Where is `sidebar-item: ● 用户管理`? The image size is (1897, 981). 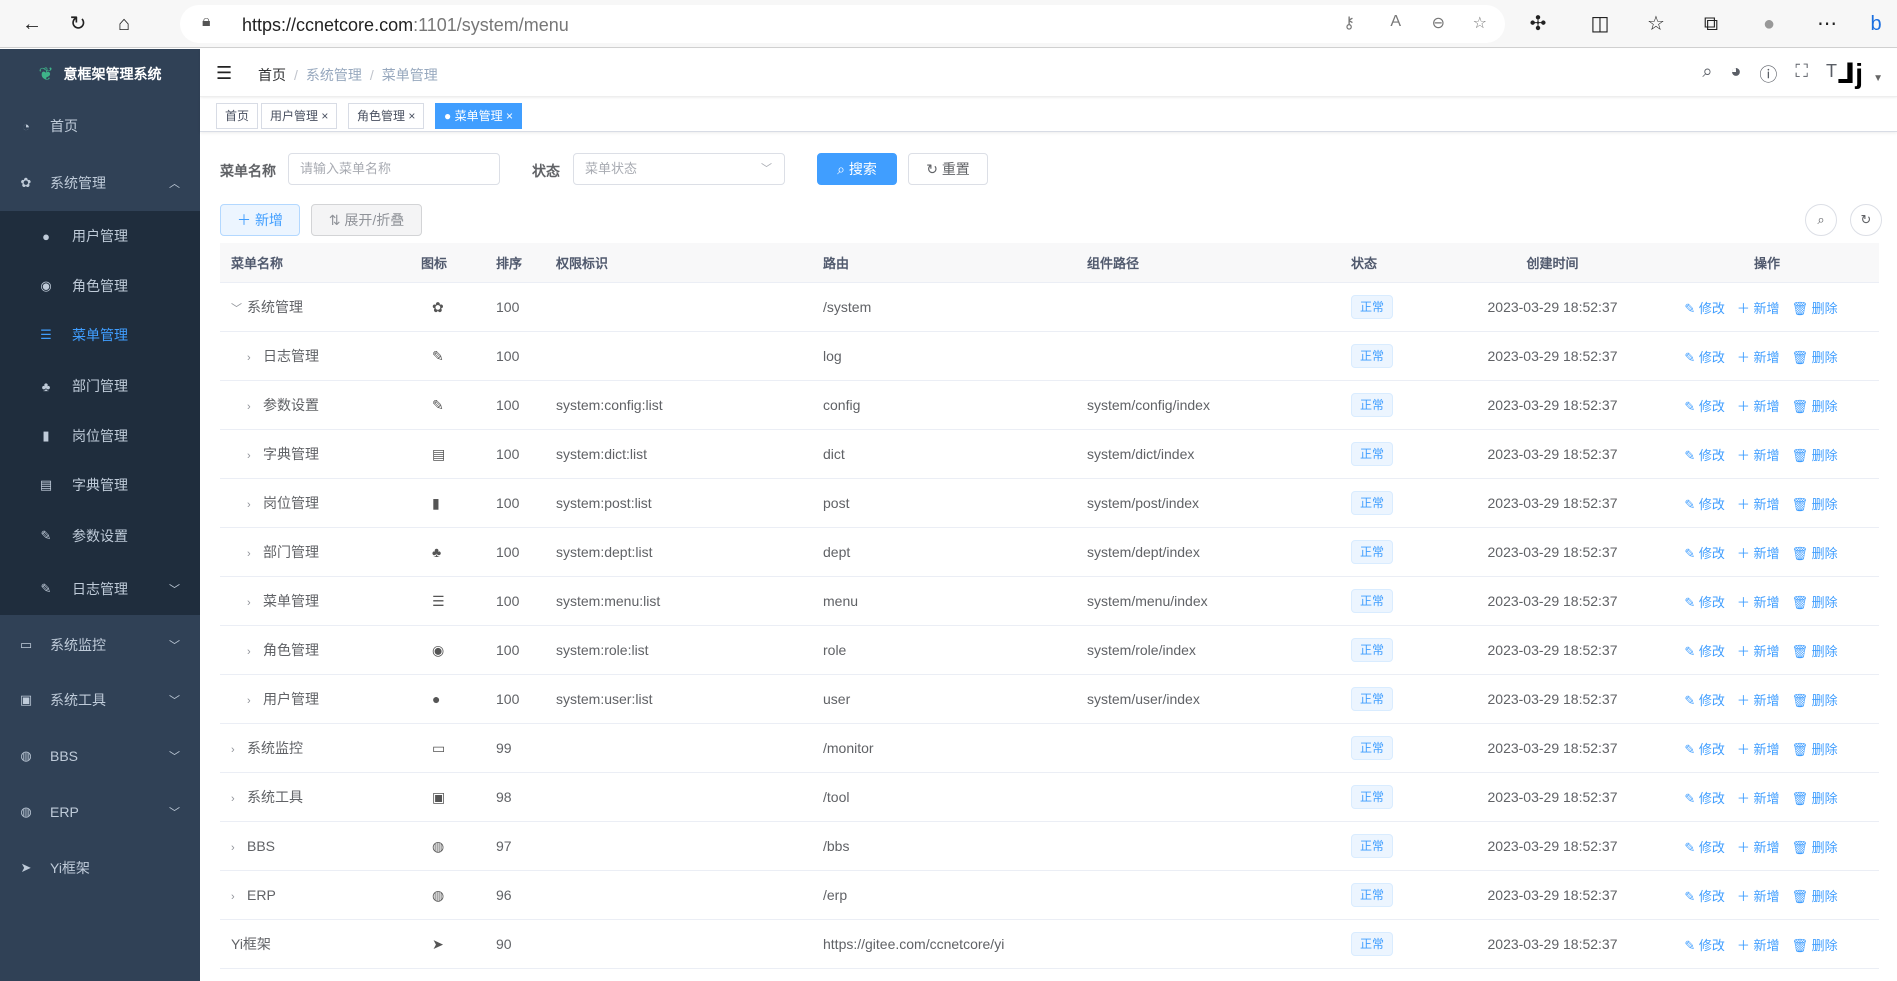 sidebar-item: ● 用户管理 is located at coordinates (100, 236).